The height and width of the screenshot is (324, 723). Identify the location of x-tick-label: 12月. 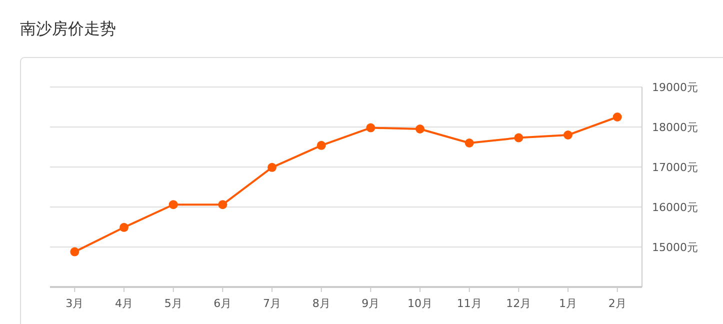
(519, 303).